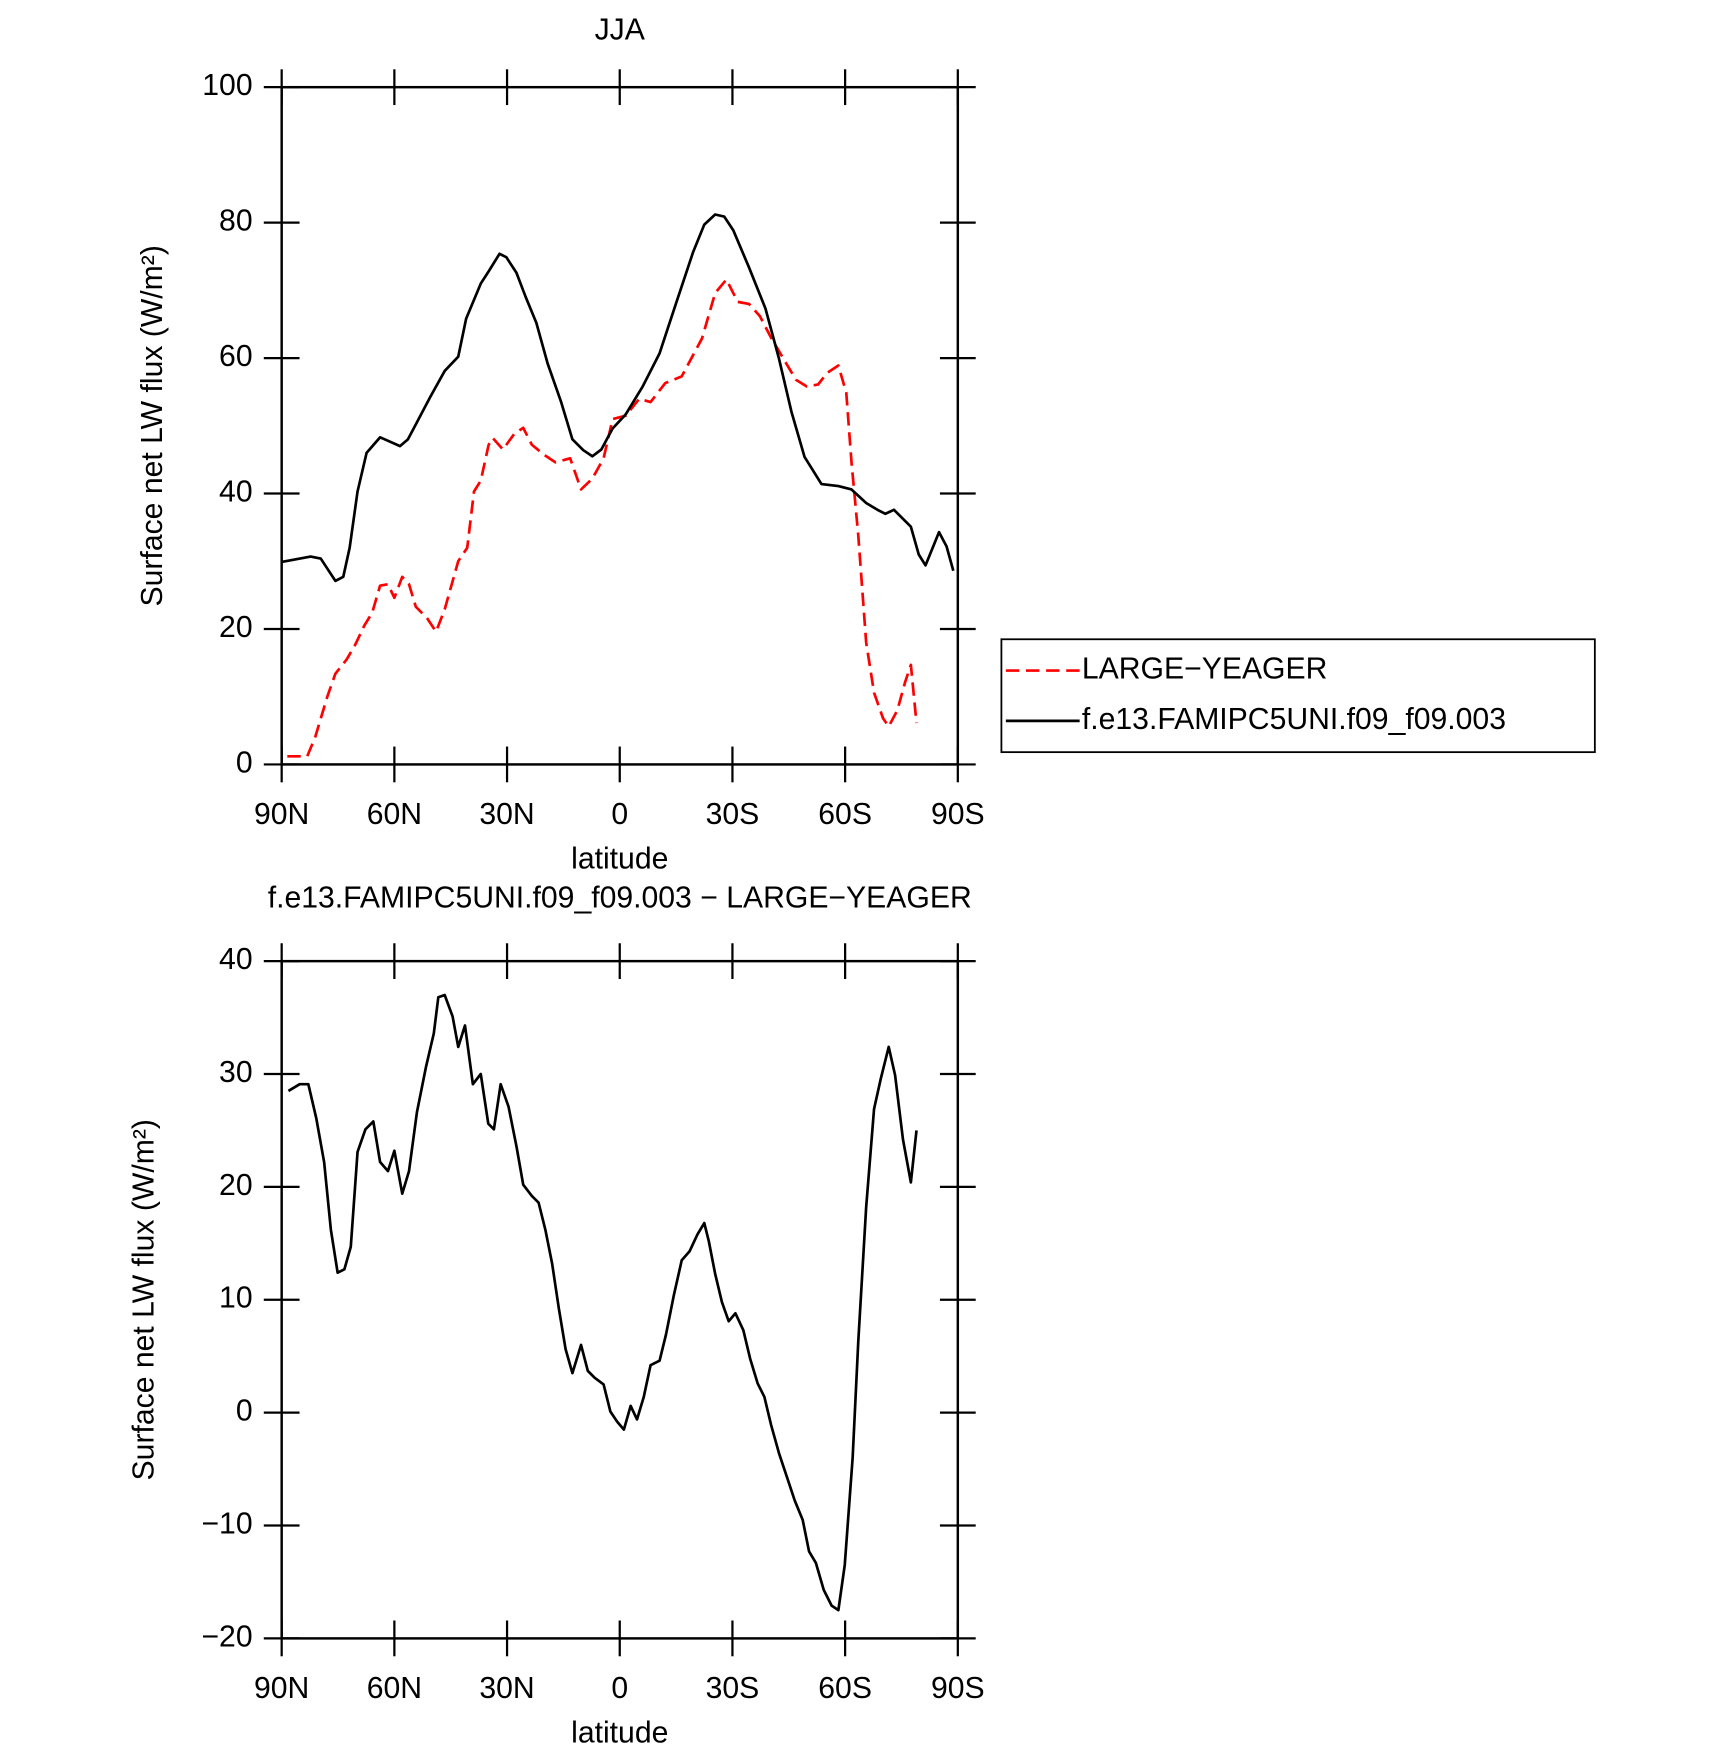 This screenshot has height=1762, width=1710. I want to click on legend-label: f.e13.FAMIPC5UNI.f09_f09.003, so click(1294, 719).